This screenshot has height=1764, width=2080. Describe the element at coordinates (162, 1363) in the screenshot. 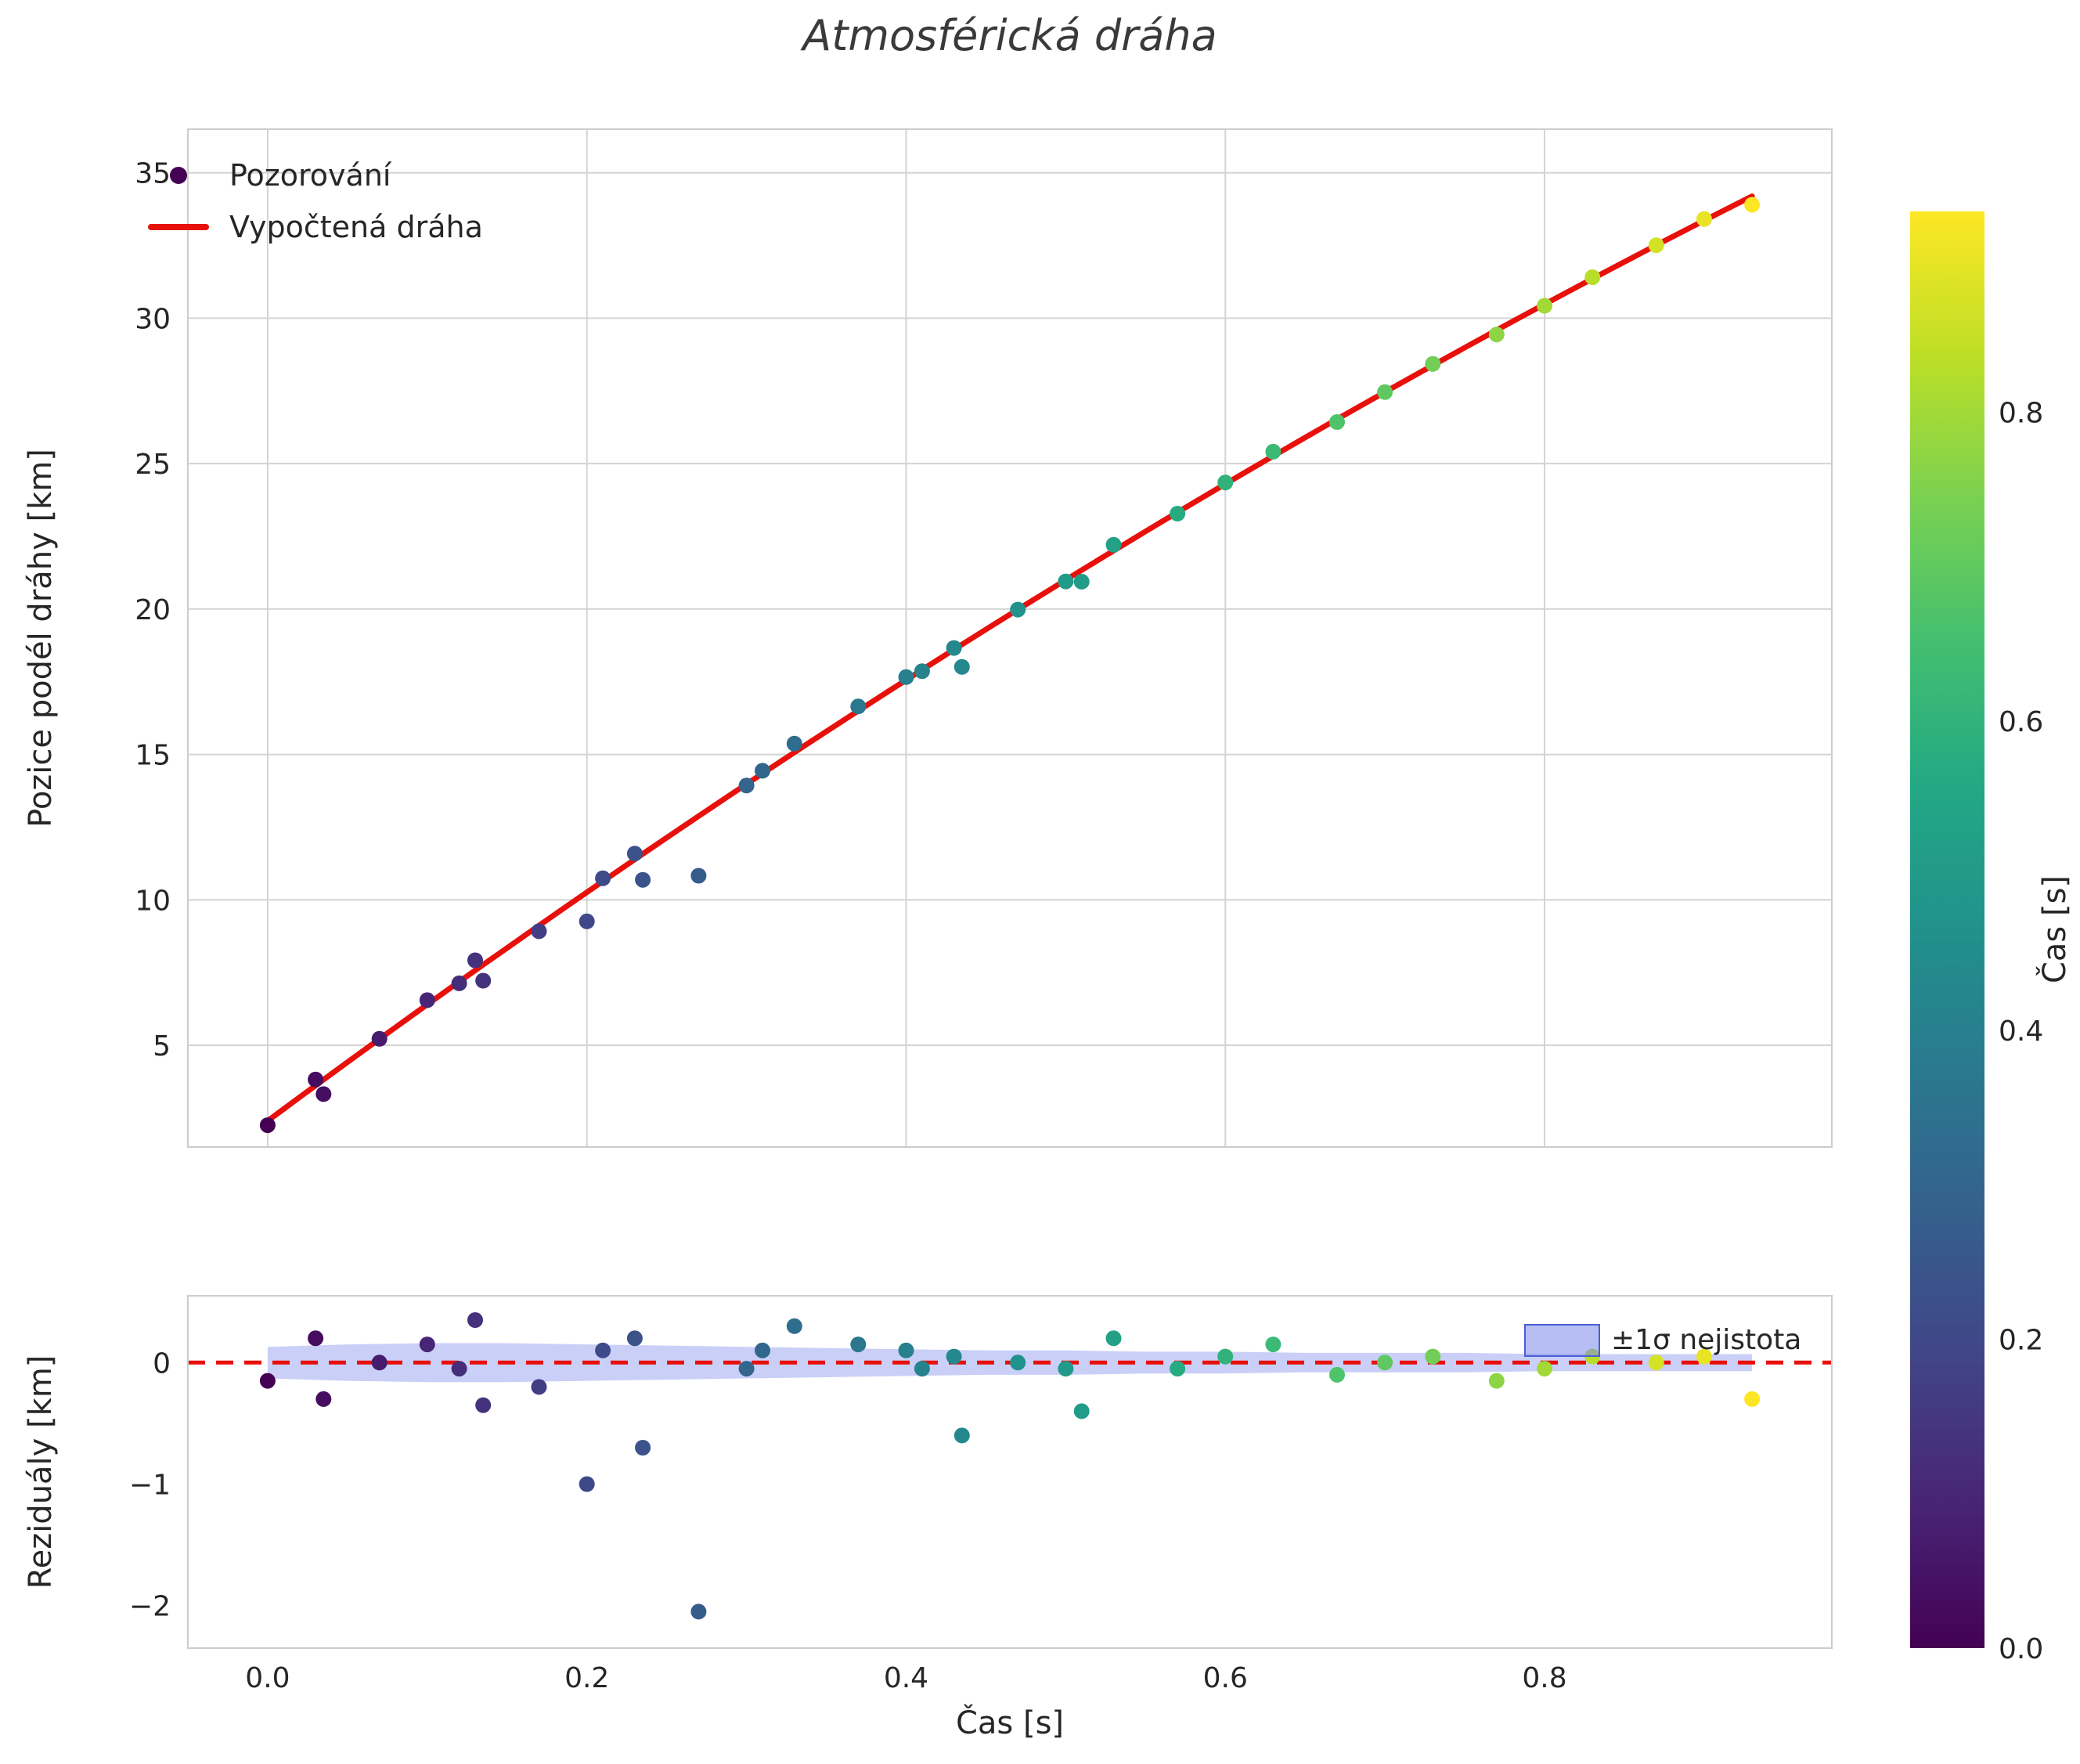

I see `tick-label: 0` at that location.